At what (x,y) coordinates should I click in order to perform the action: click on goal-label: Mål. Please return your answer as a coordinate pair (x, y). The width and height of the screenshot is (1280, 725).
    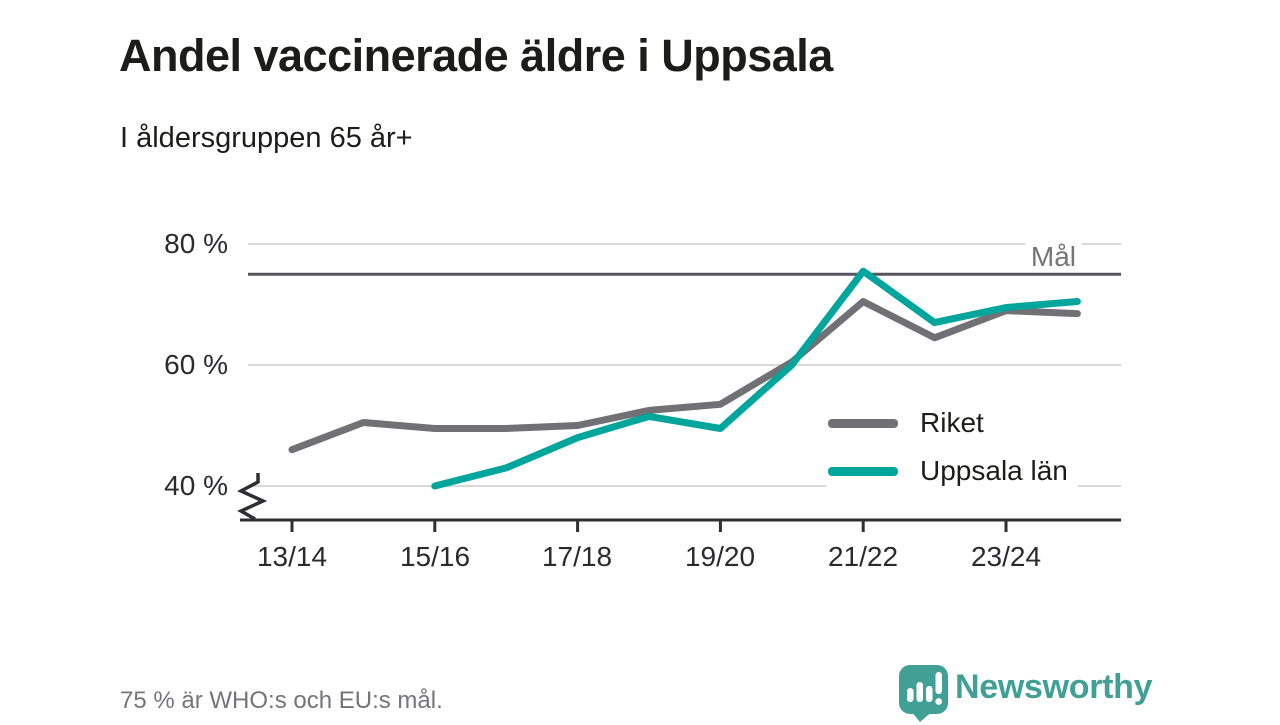
    Looking at the image, I should click on (1053, 257).